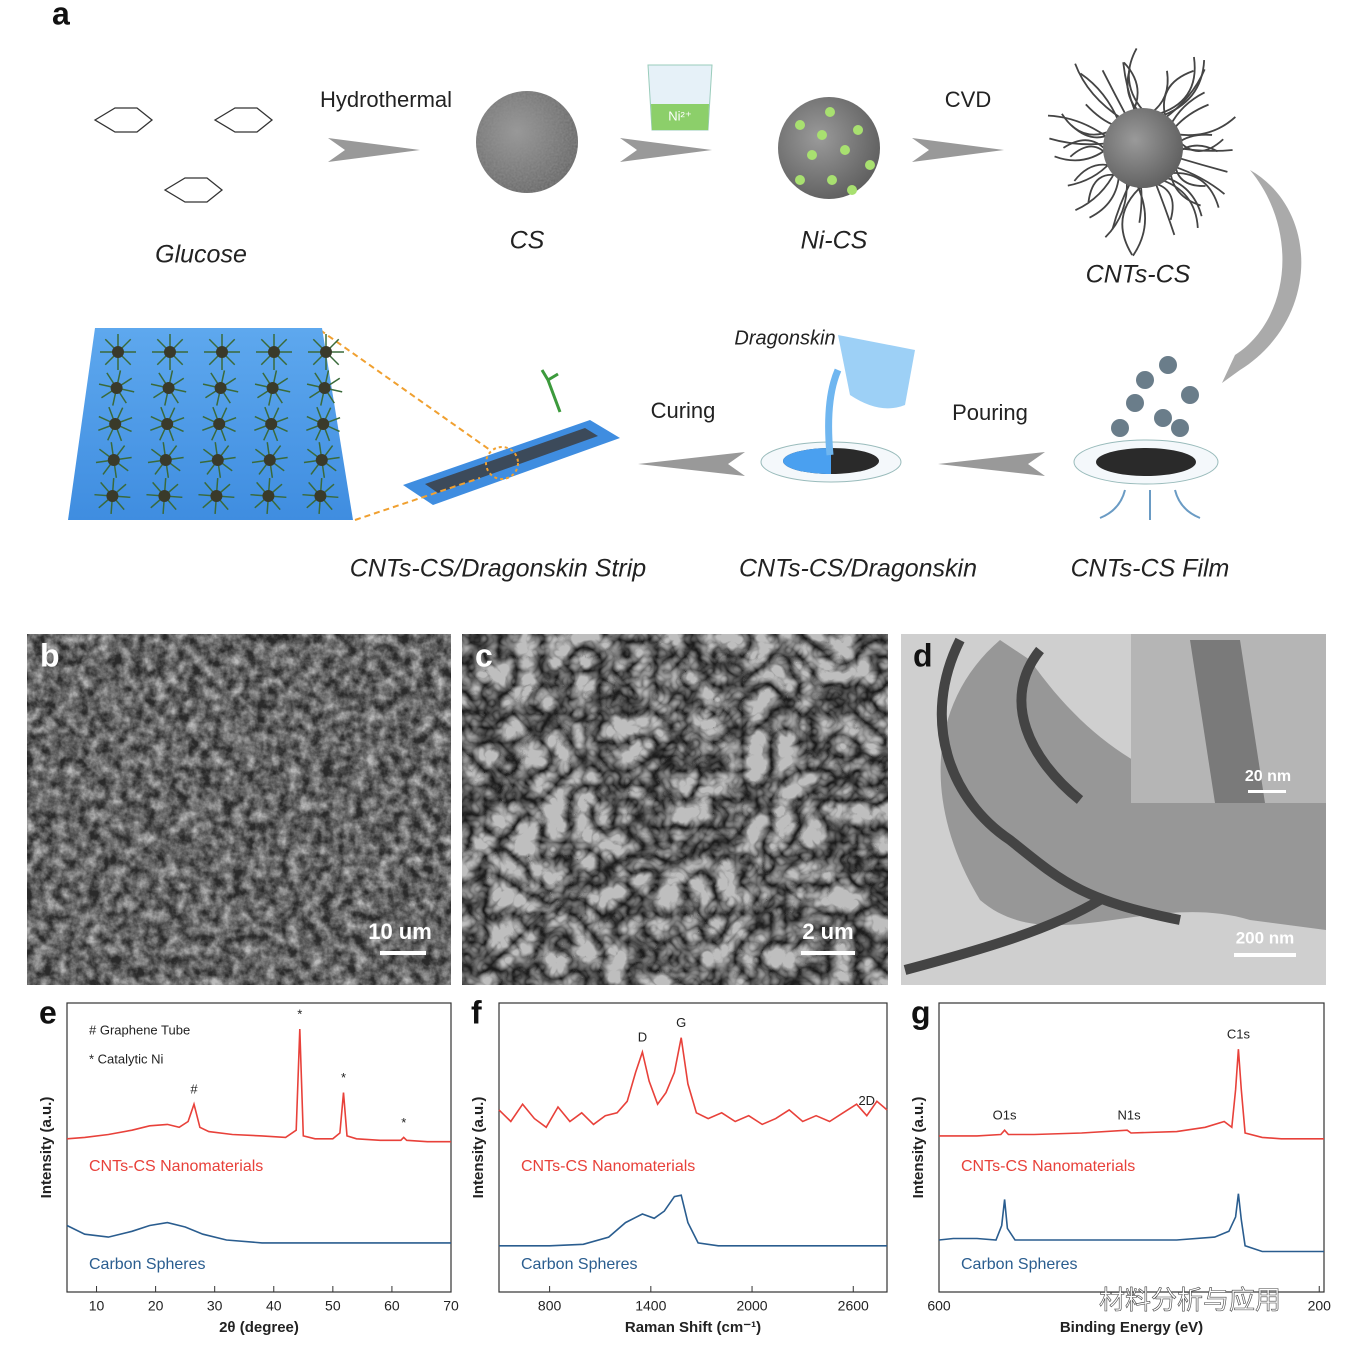  Describe the element at coordinates (274, 1306) in the screenshot. I see `x-tick-label: 40` at that location.